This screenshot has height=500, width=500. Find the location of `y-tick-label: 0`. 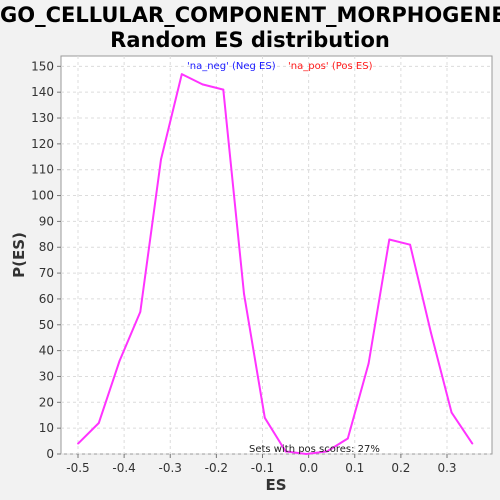

y-tick-label: 0 is located at coordinates (50, 454).